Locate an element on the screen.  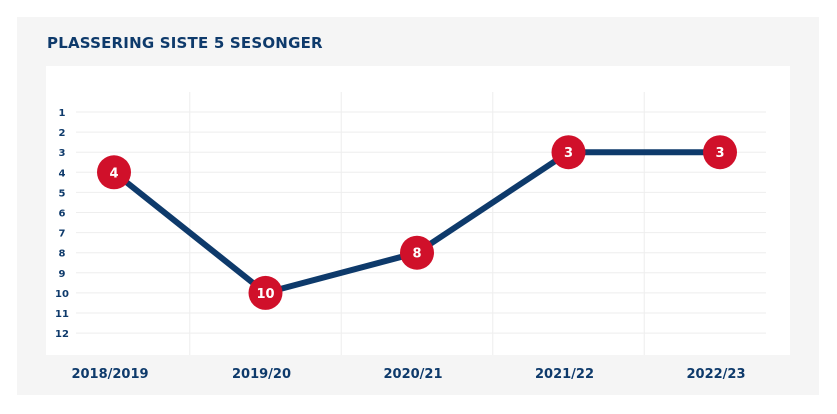
x-tick-label: 2021/22 is located at coordinates (564, 374).